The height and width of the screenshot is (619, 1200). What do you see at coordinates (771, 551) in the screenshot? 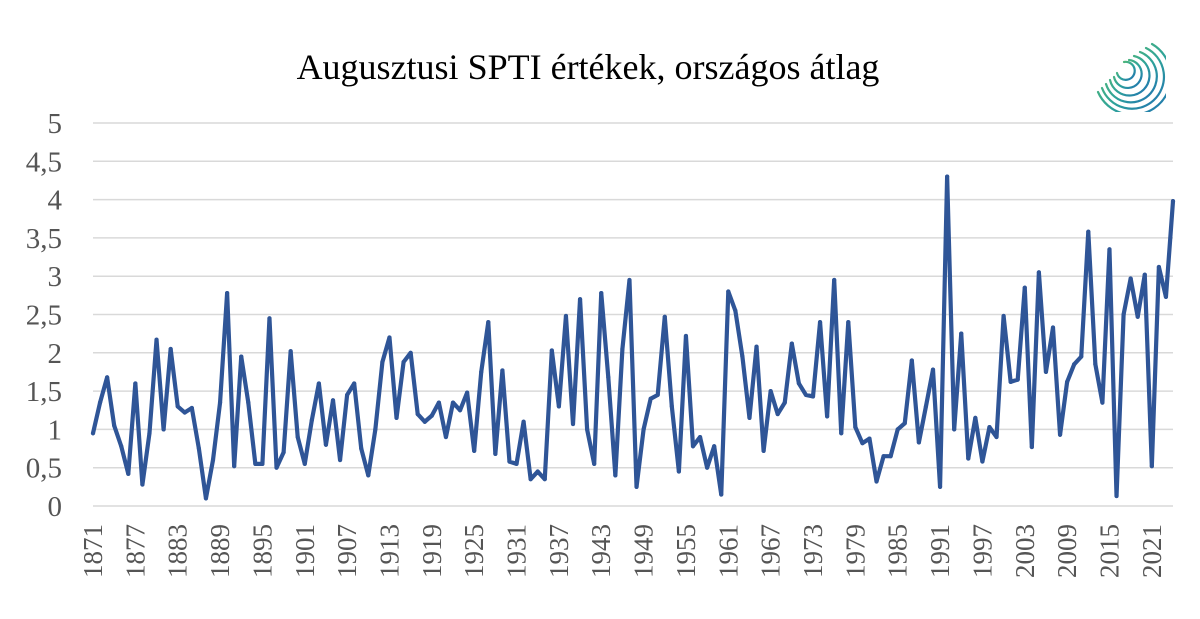
I see `x-tick-label: 1967` at bounding box center [771, 551].